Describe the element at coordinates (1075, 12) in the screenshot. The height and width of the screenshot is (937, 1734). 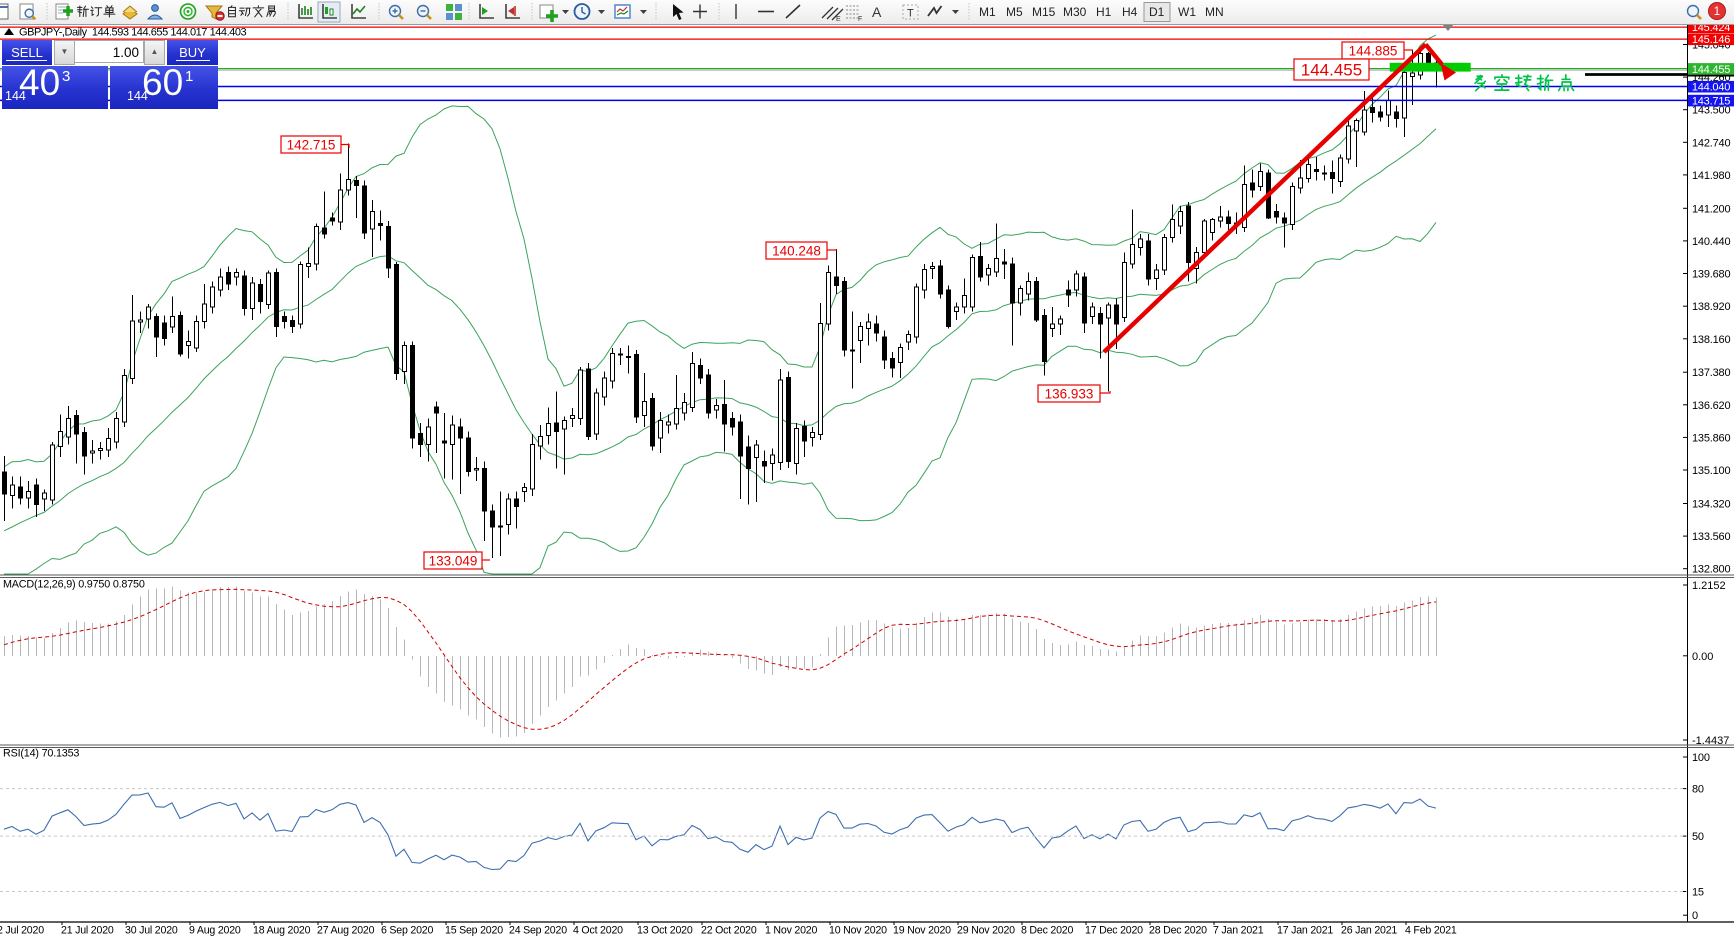
I see `svg-text: M30` at that location.